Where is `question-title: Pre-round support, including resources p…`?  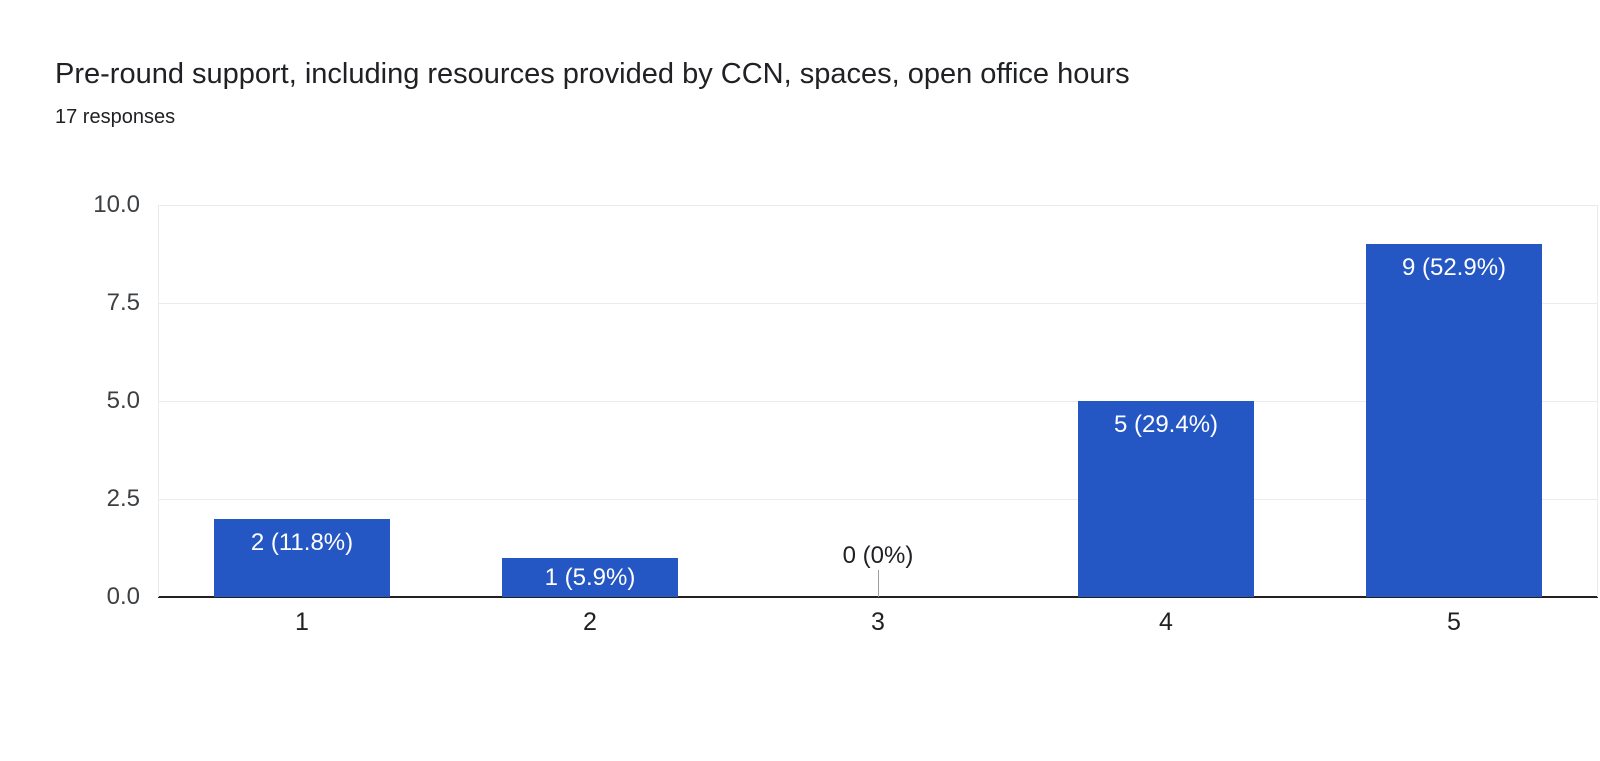 question-title: Pre-round support, including resources p… is located at coordinates (592, 74).